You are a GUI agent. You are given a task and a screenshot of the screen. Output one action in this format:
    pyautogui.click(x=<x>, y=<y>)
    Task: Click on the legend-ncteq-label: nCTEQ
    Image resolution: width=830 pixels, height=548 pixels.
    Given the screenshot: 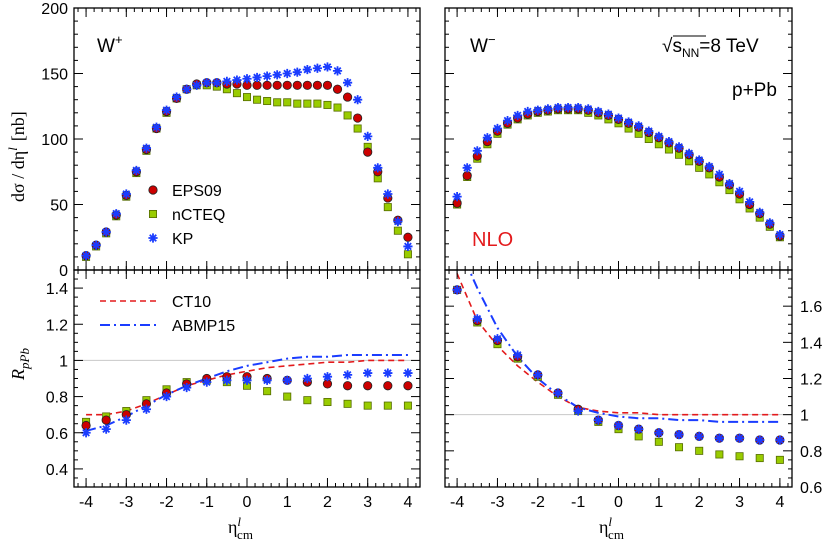 What is the action you would take?
    pyautogui.click(x=198, y=215)
    